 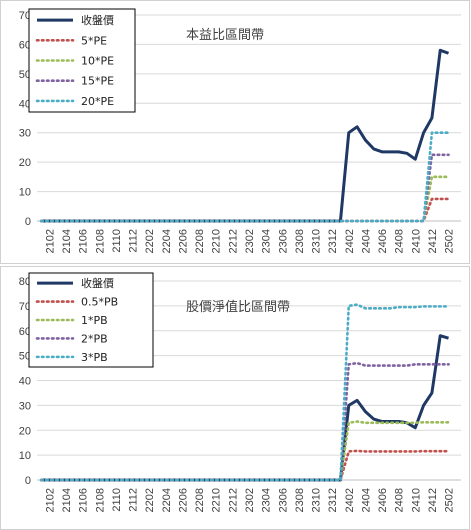 I want to click on legend: 收盤價 5*PE 10*PE 15*PE 20*PE, so click(x=82, y=60).